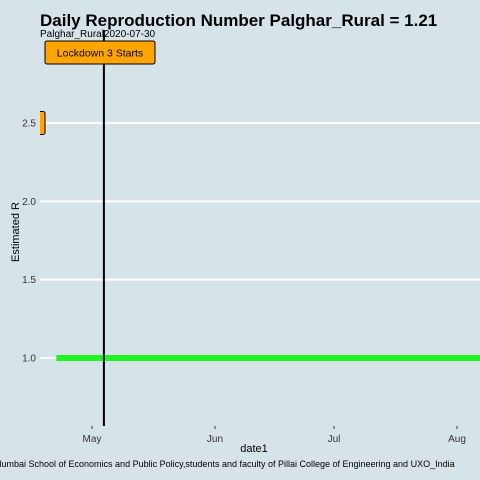  Describe the element at coordinates (98, 87) in the screenshot. I see `annotation-layer: Lockdown 3 StartsLockdown 2 Starts` at that location.